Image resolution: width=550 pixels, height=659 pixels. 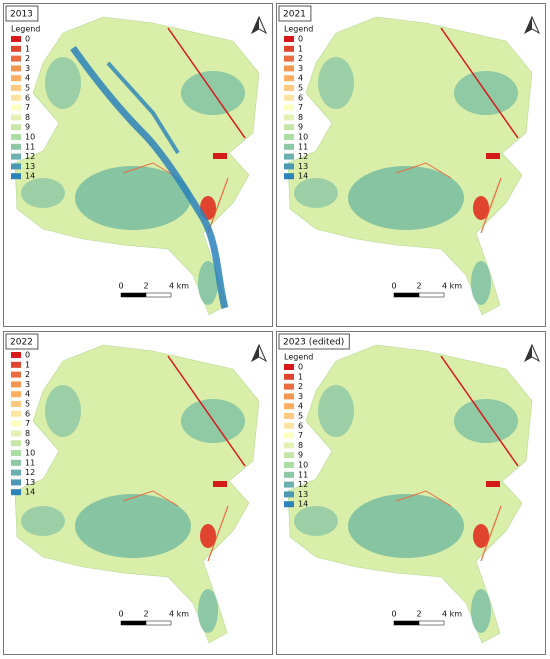 I want to click on panel-title: 2022, so click(x=21, y=343).